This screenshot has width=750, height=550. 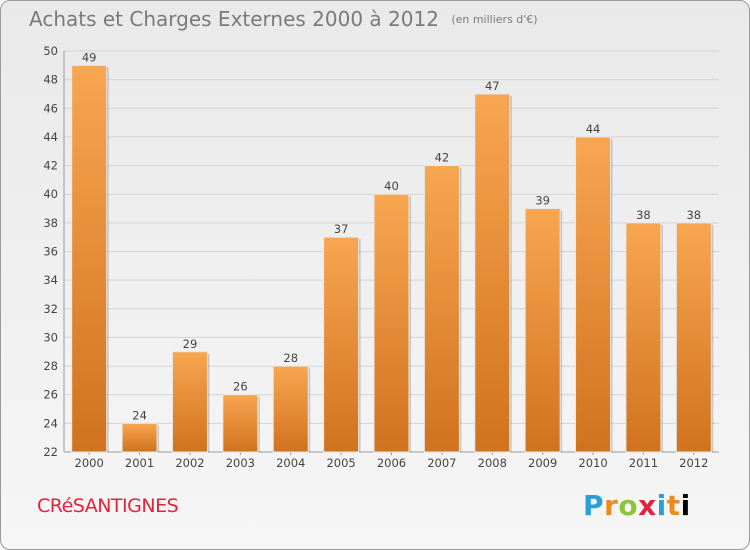 I want to click on logo-letter: P, so click(x=594, y=505).